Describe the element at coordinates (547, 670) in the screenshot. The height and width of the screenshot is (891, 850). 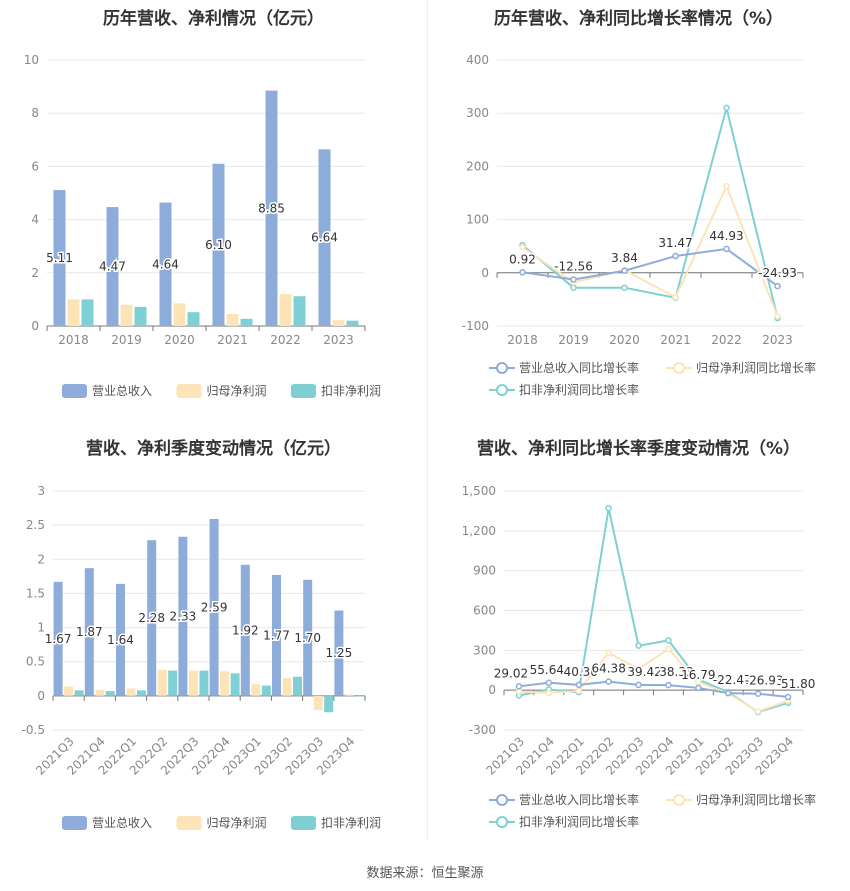
I see `data-label: 55.64` at that location.